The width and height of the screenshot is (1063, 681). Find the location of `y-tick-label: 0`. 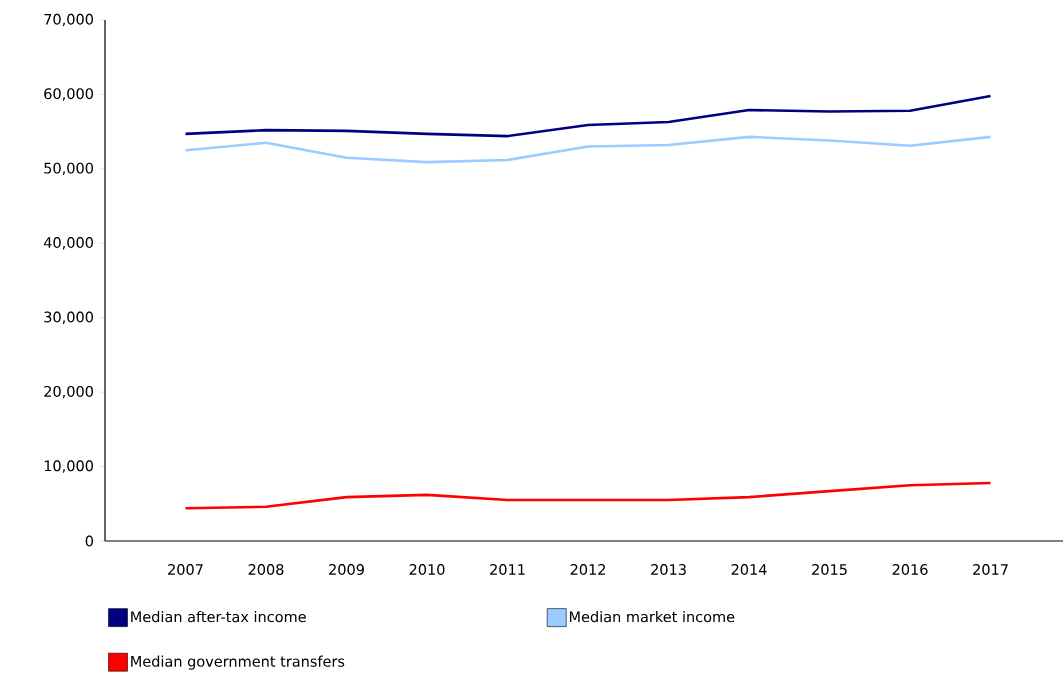

y-tick-label: 0 is located at coordinates (89, 541).